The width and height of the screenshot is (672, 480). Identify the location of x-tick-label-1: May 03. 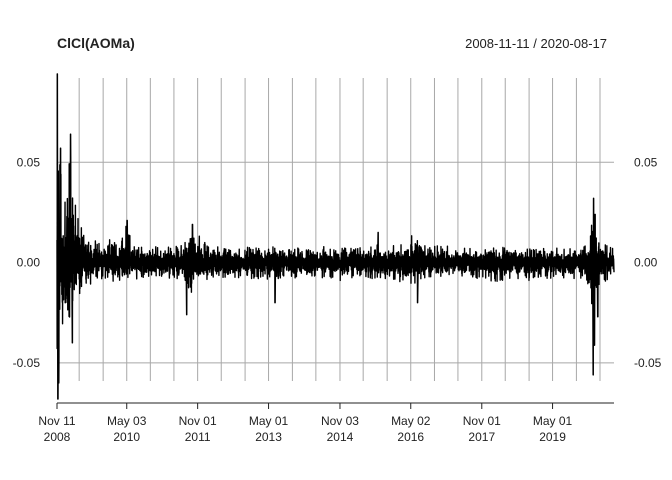
(127, 421).